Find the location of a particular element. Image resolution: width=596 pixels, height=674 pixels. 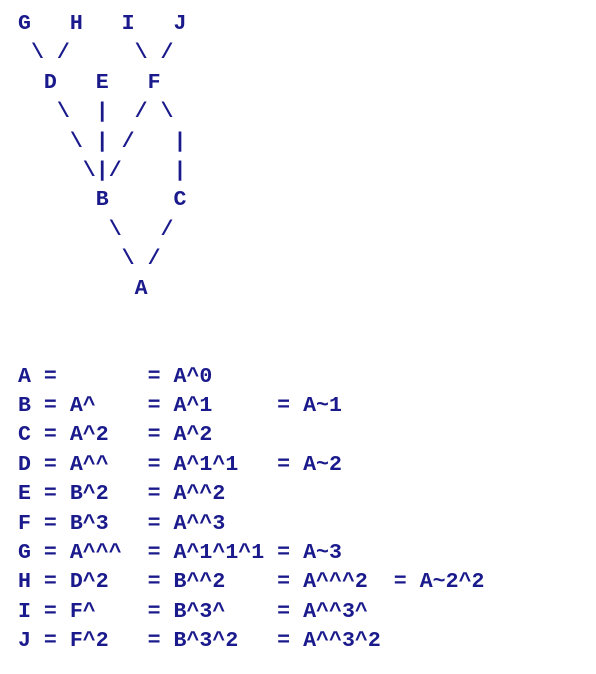

diagram-line: D E F is located at coordinates (89, 82).